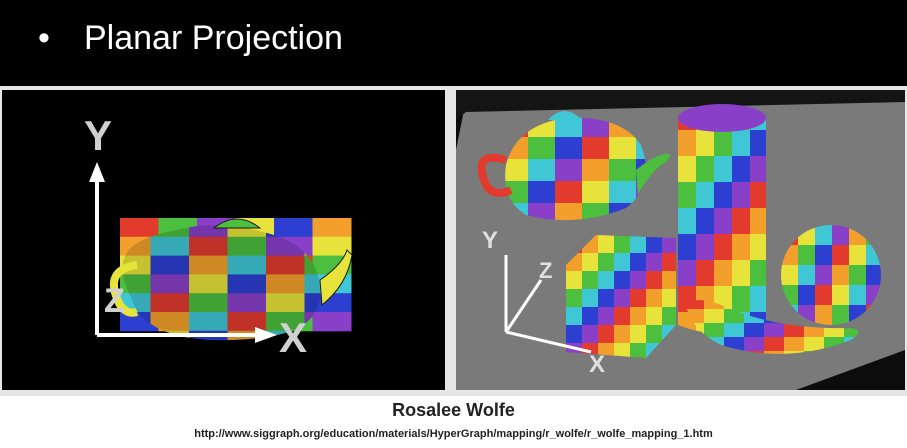 This screenshot has height=448, width=907. Describe the element at coordinates (266, 335) in the screenshot. I see `x-axis-arrowhead` at that location.